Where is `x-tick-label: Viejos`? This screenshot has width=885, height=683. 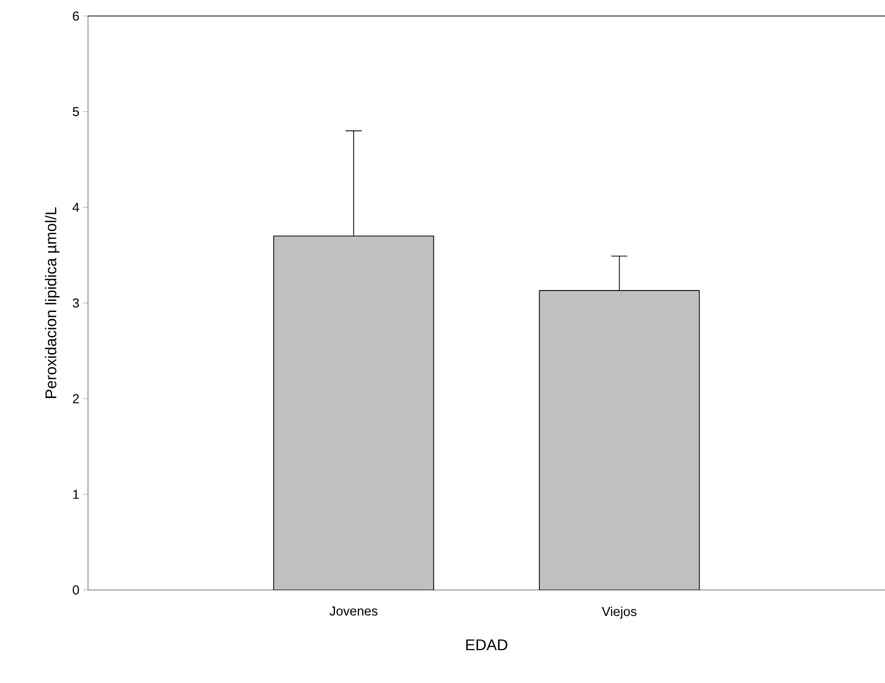
x-tick-label: Viejos is located at coordinates (619, 612).